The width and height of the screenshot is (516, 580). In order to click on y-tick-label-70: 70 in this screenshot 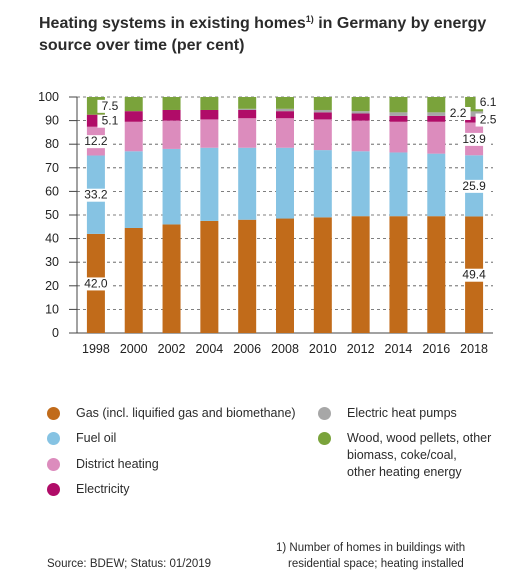, I will do `click(52, 168)`.